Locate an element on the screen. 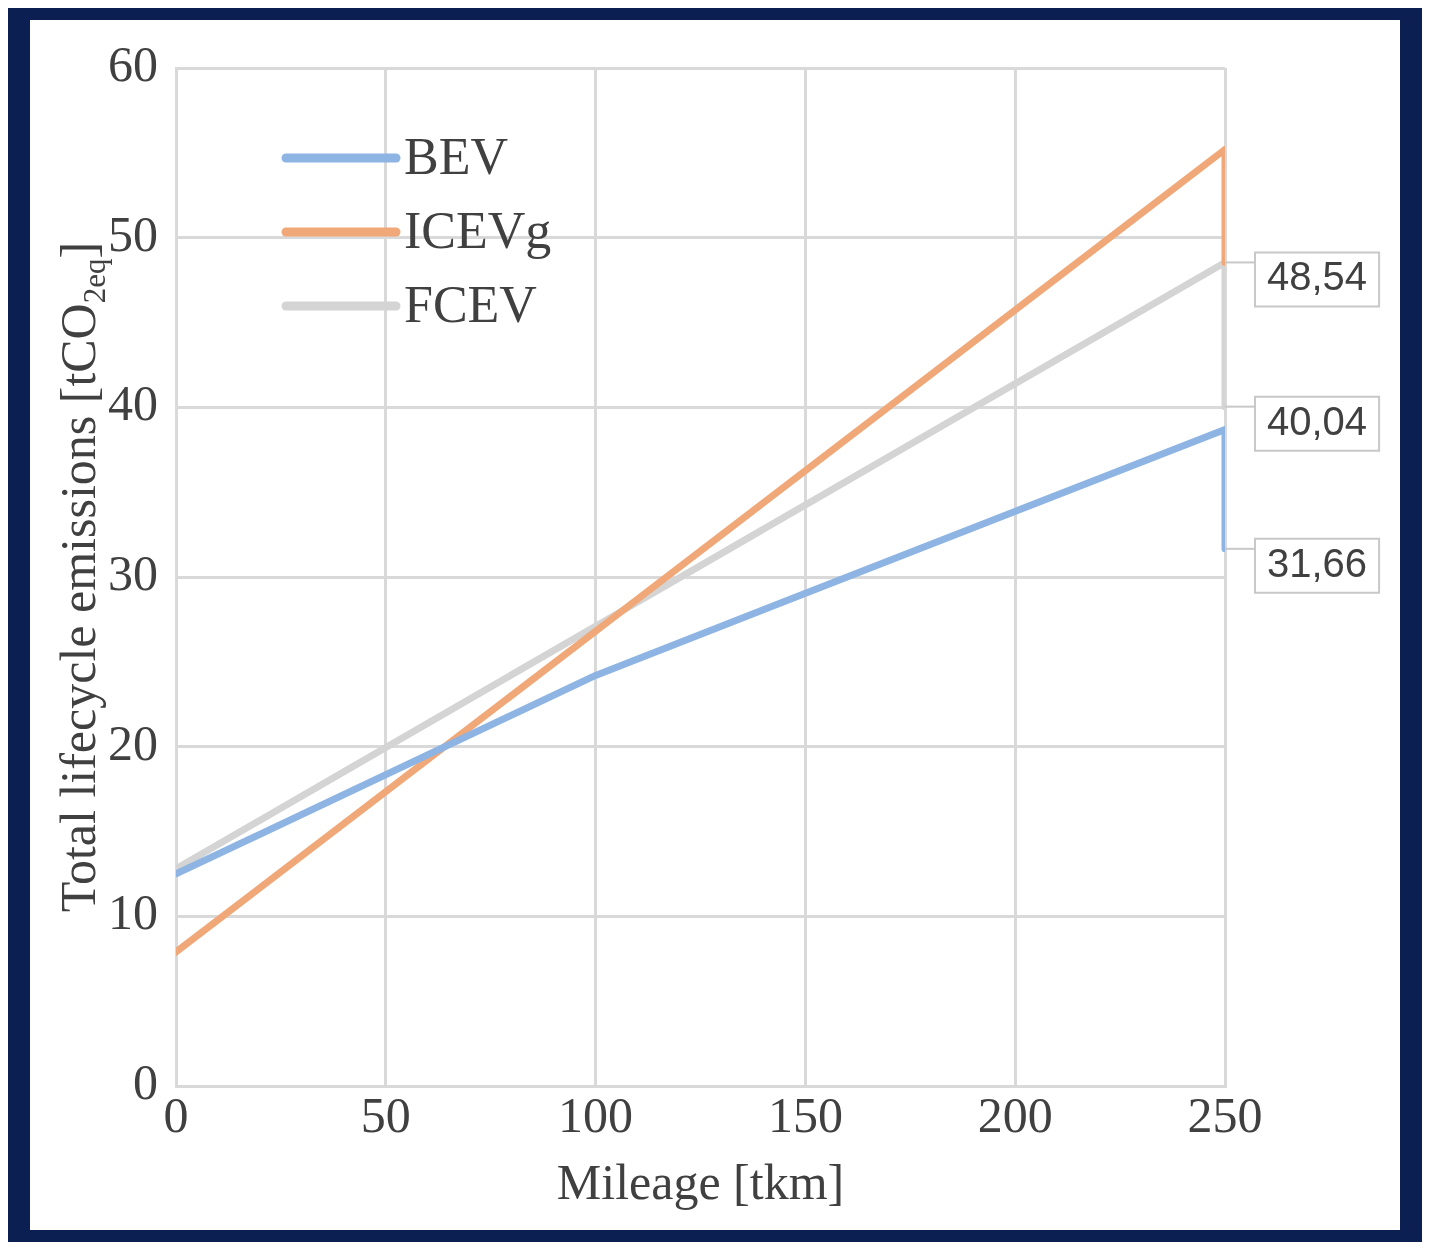 Image resolution: width=1430 pixels, height=1251 pixels. y-tick-label: 40 is located at coordinates (133, 403).